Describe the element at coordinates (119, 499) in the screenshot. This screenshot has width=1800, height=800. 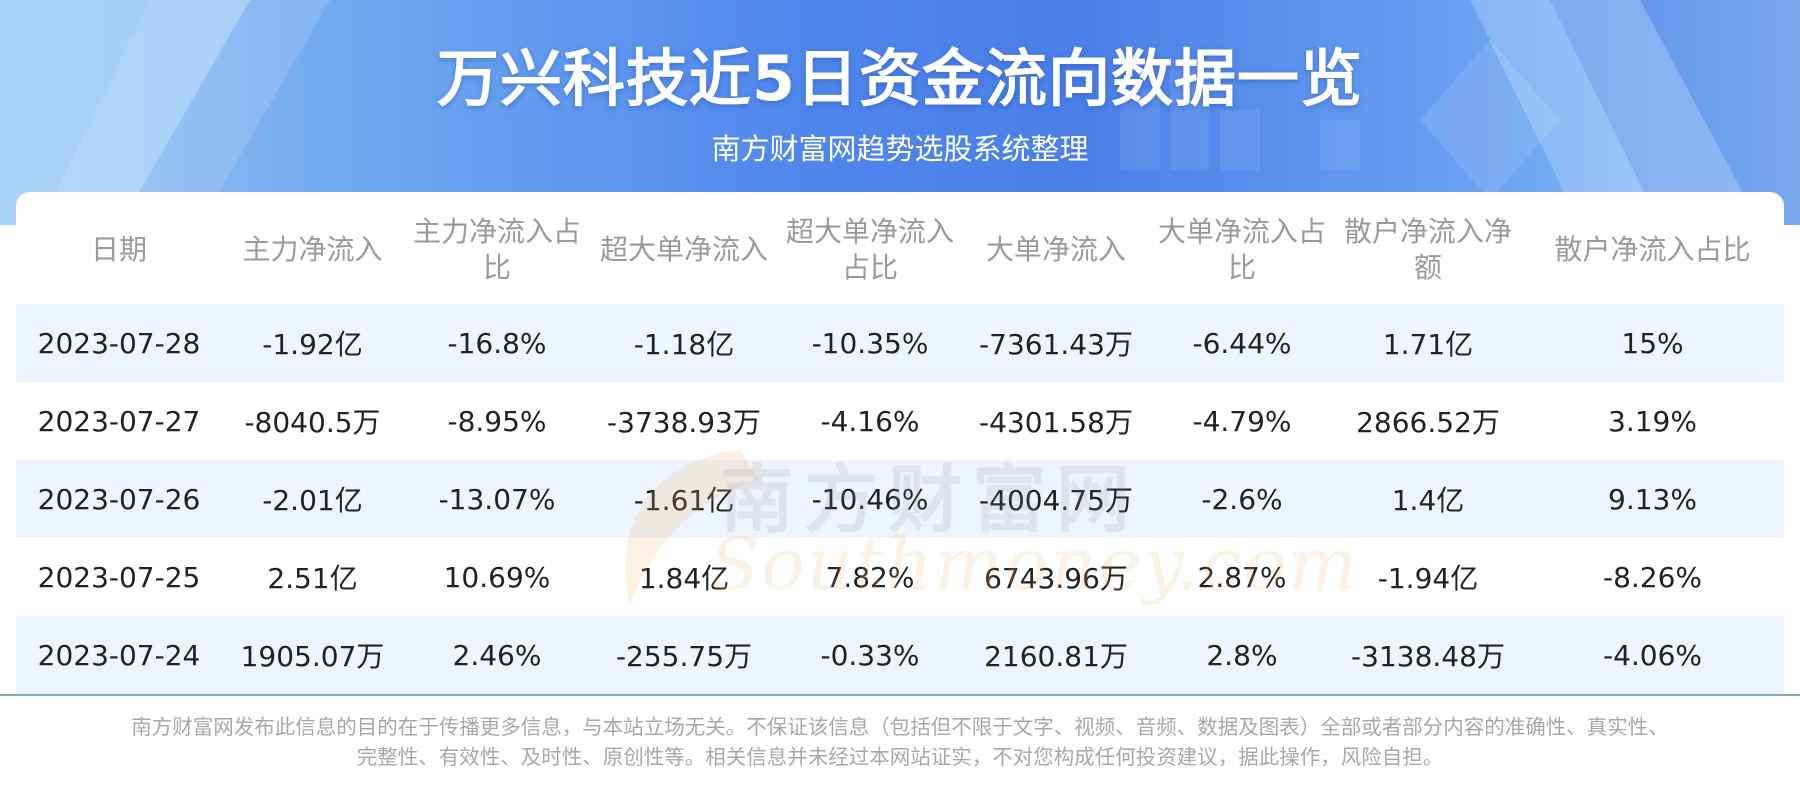
I see `cell-date: 2023-07-26` at that location.